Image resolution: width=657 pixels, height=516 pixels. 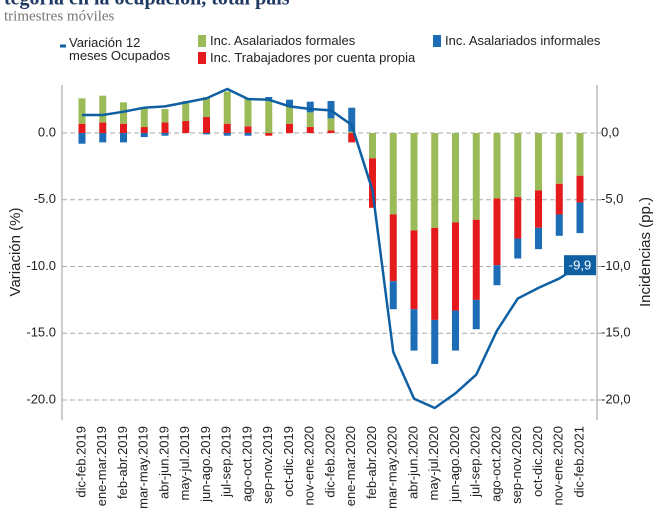 I want to click on legend-entry: Inc. Asalariados informales, so click(x=523, y=41).